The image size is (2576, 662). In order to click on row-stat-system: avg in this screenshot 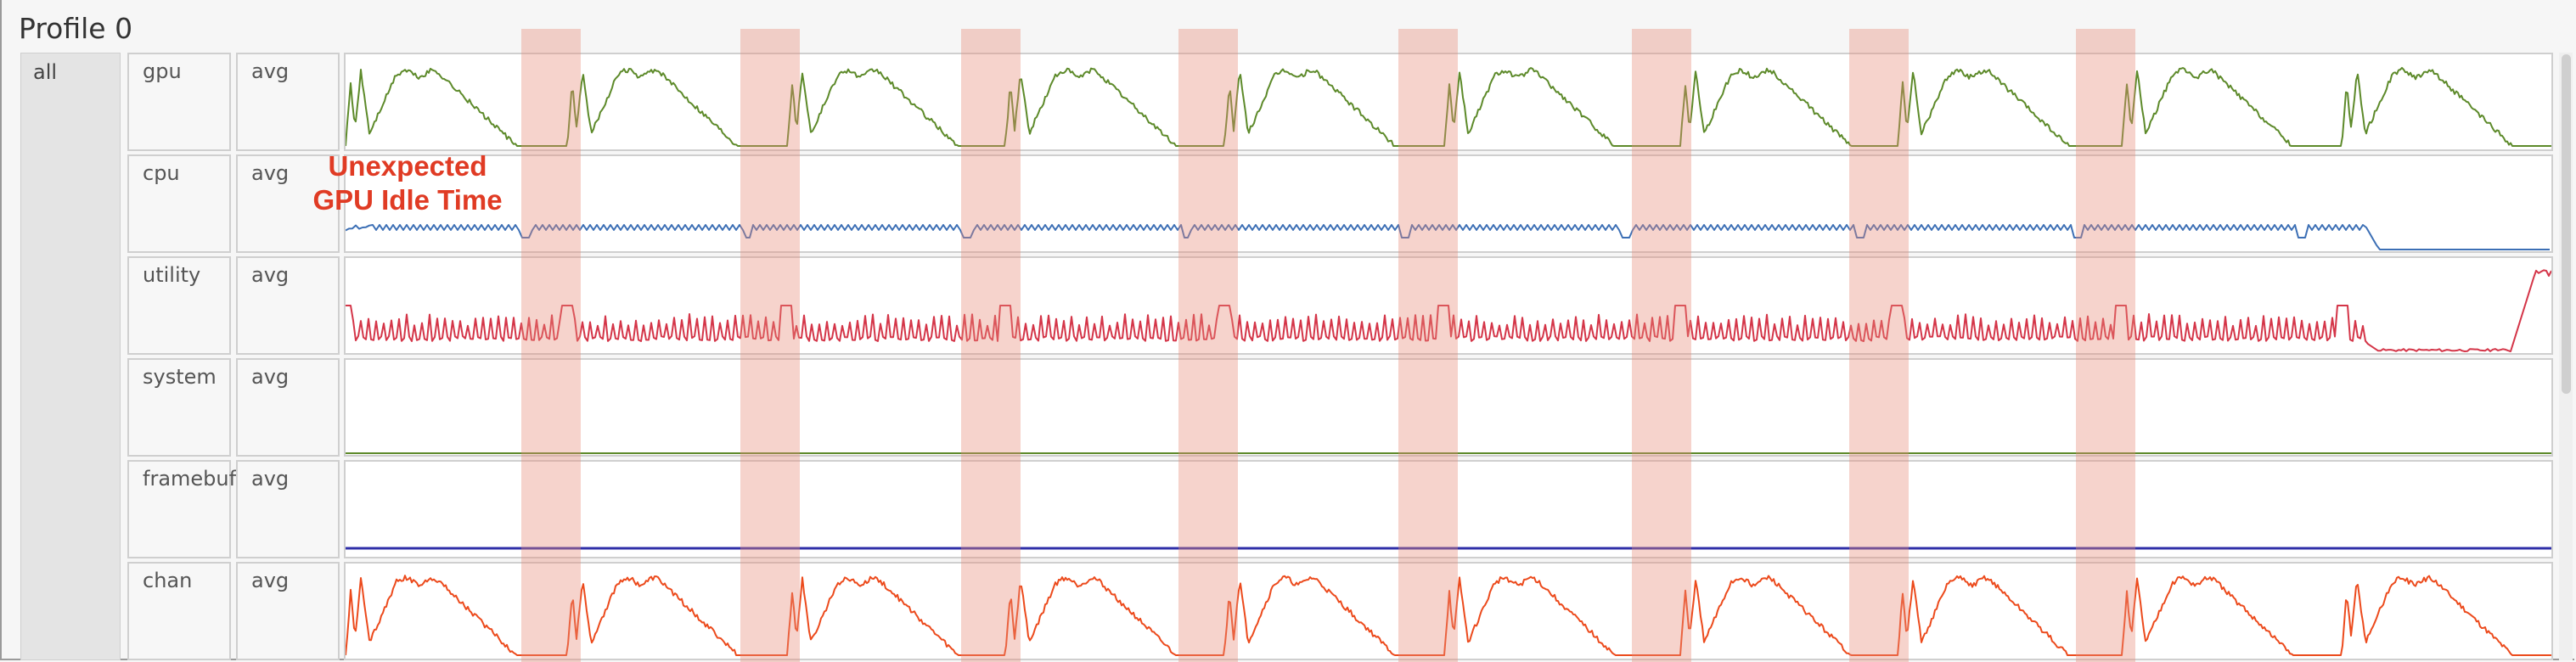, I will do `click(288, 407)`.